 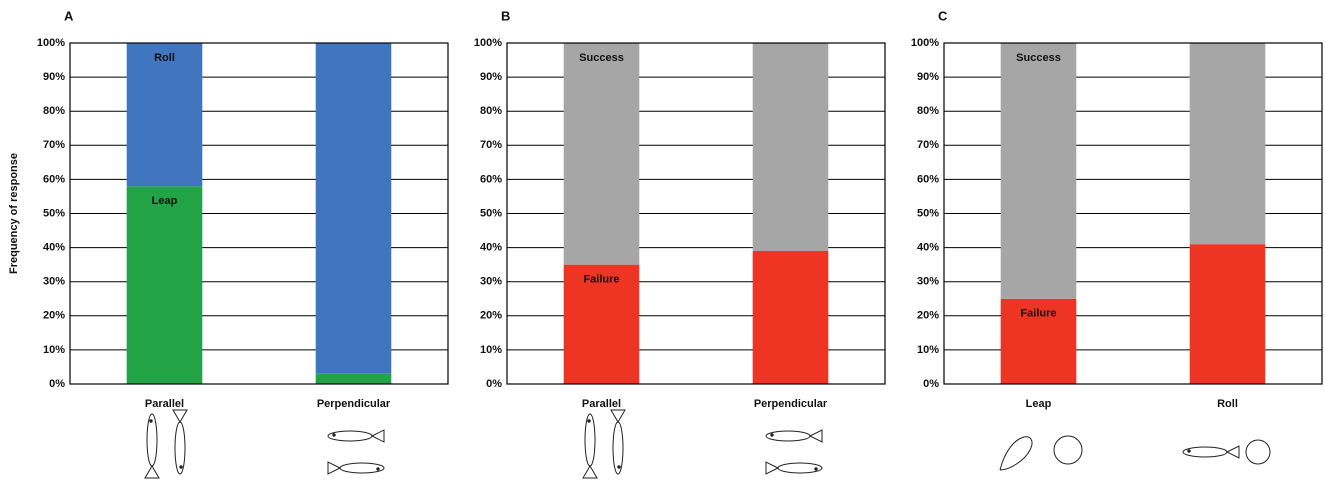 I want to click on panel-label: B, so click(x=505, y=15).